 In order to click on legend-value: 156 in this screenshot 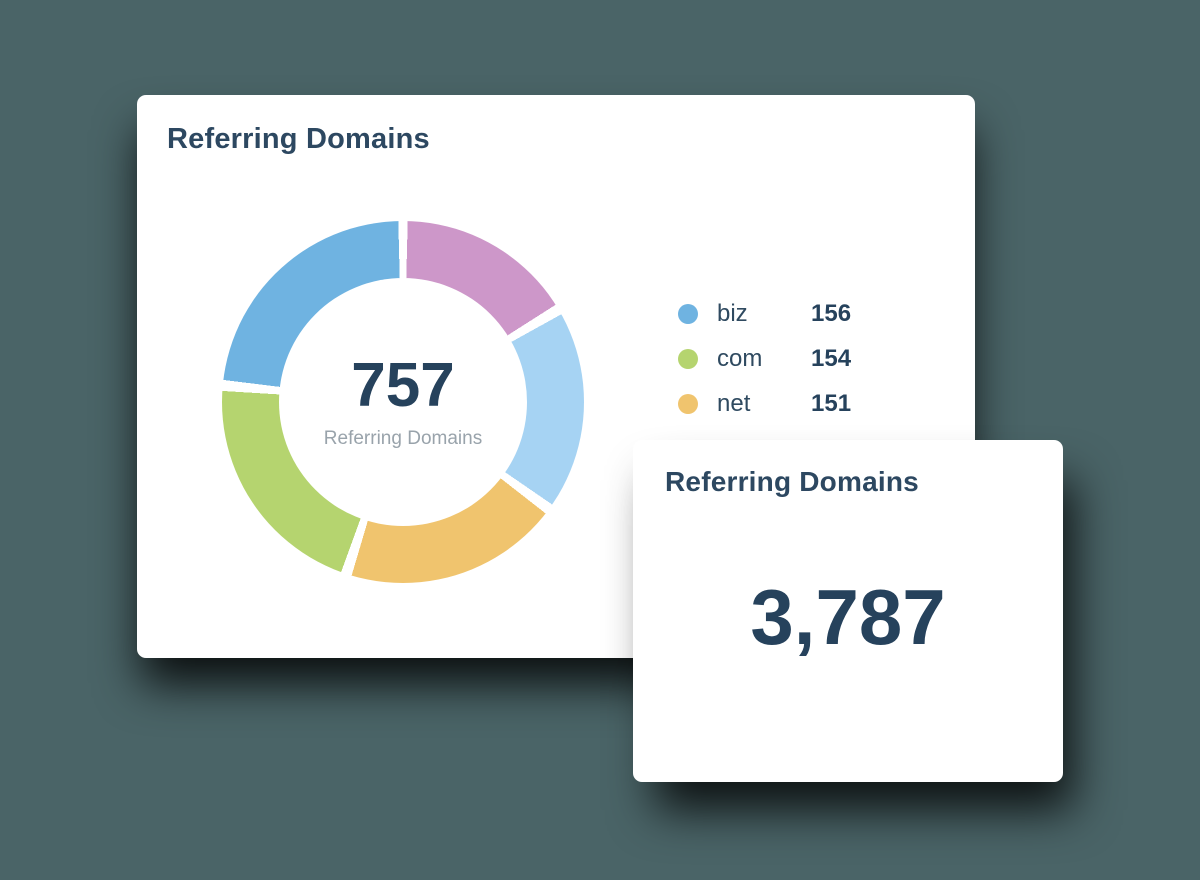, I will do `click(831, 313)`.